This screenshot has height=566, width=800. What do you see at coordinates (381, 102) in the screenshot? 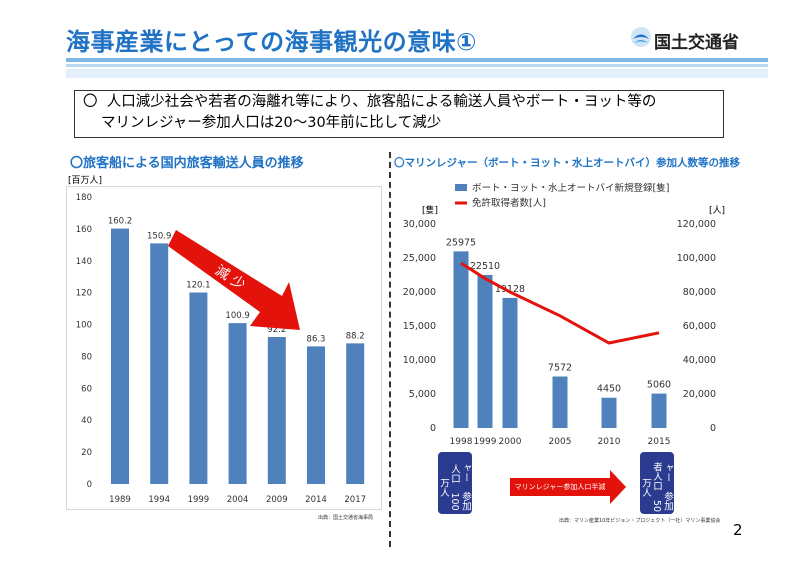
I see `summary-line-1: 人口減少社会や若者の海離れ等により、旅客船による輸送人員やボート・ヨット等の` at bounding box center [381, 102].